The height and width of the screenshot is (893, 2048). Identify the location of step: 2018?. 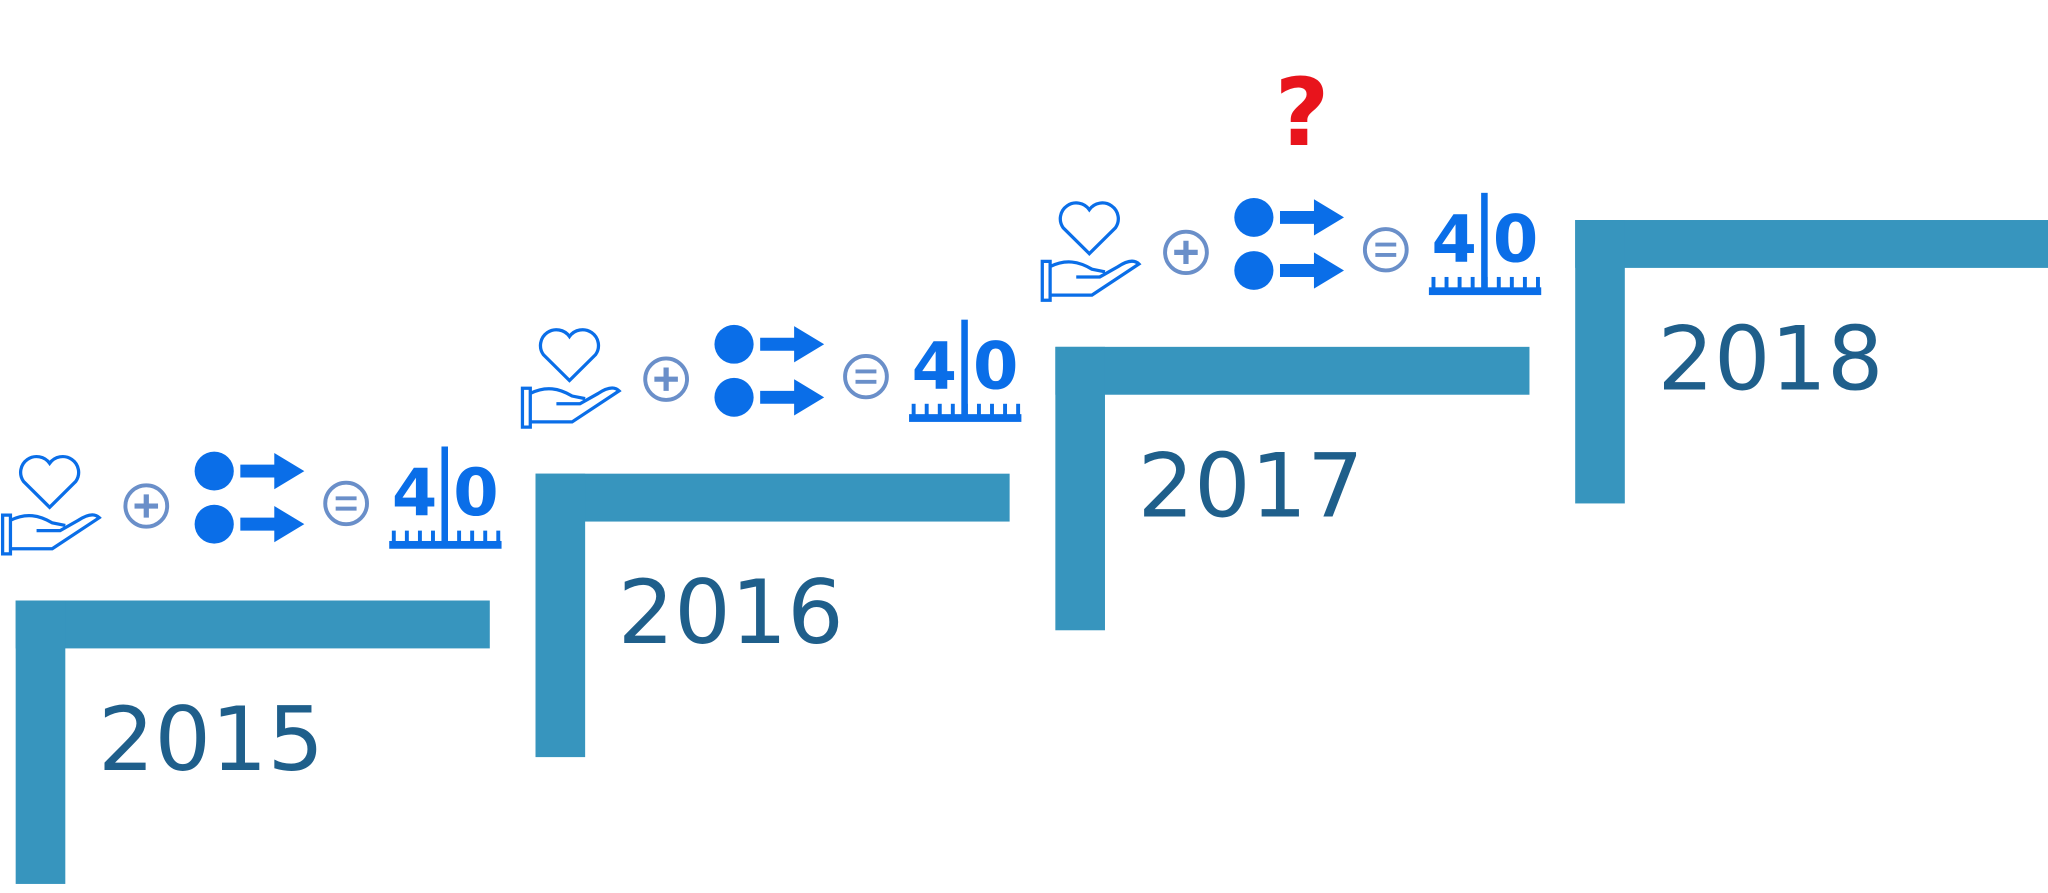
(1811, 362).